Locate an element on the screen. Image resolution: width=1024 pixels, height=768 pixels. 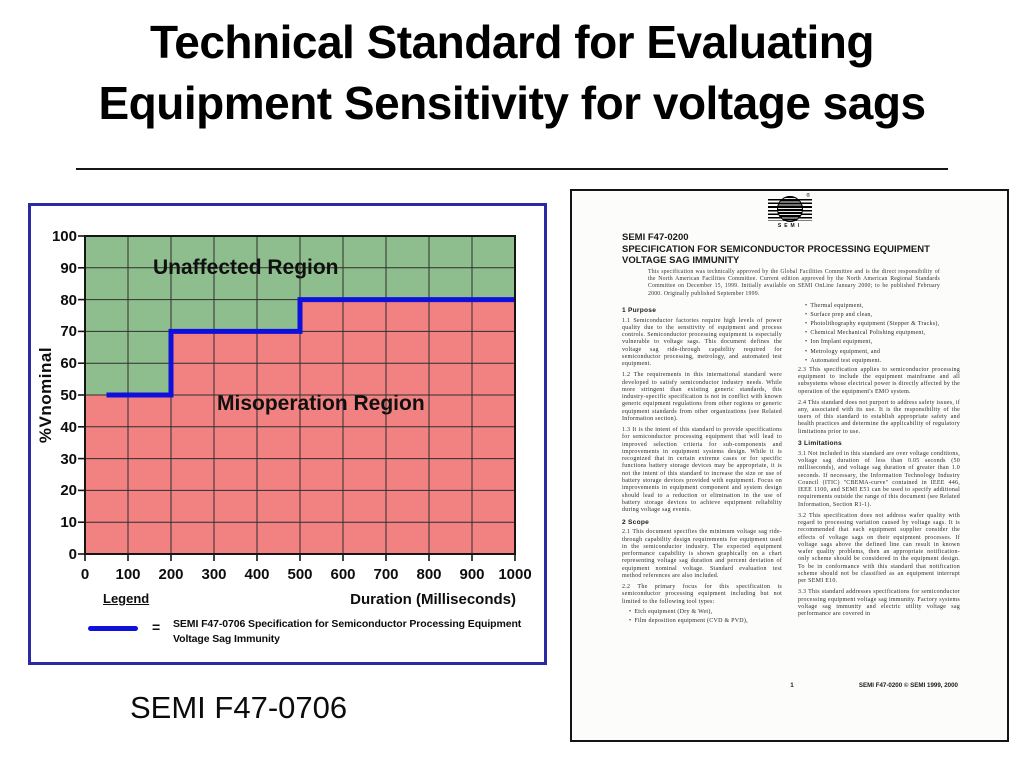
doc-number: SEMI F47-0200 is located at coordinates (655, 237).